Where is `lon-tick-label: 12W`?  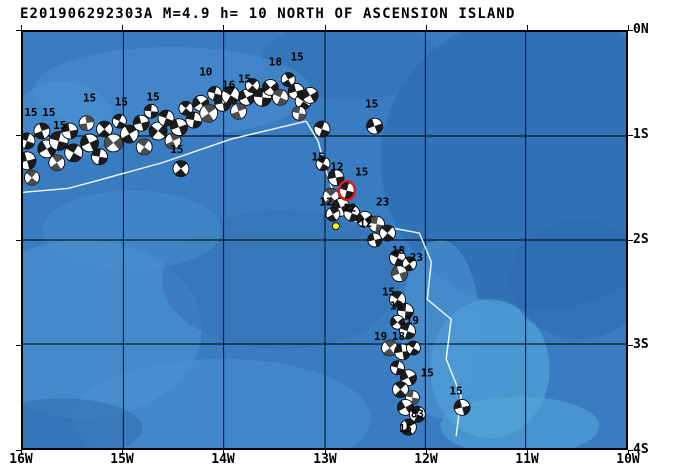
lon-tick-label: 12W is located at coordinates (426, 459).